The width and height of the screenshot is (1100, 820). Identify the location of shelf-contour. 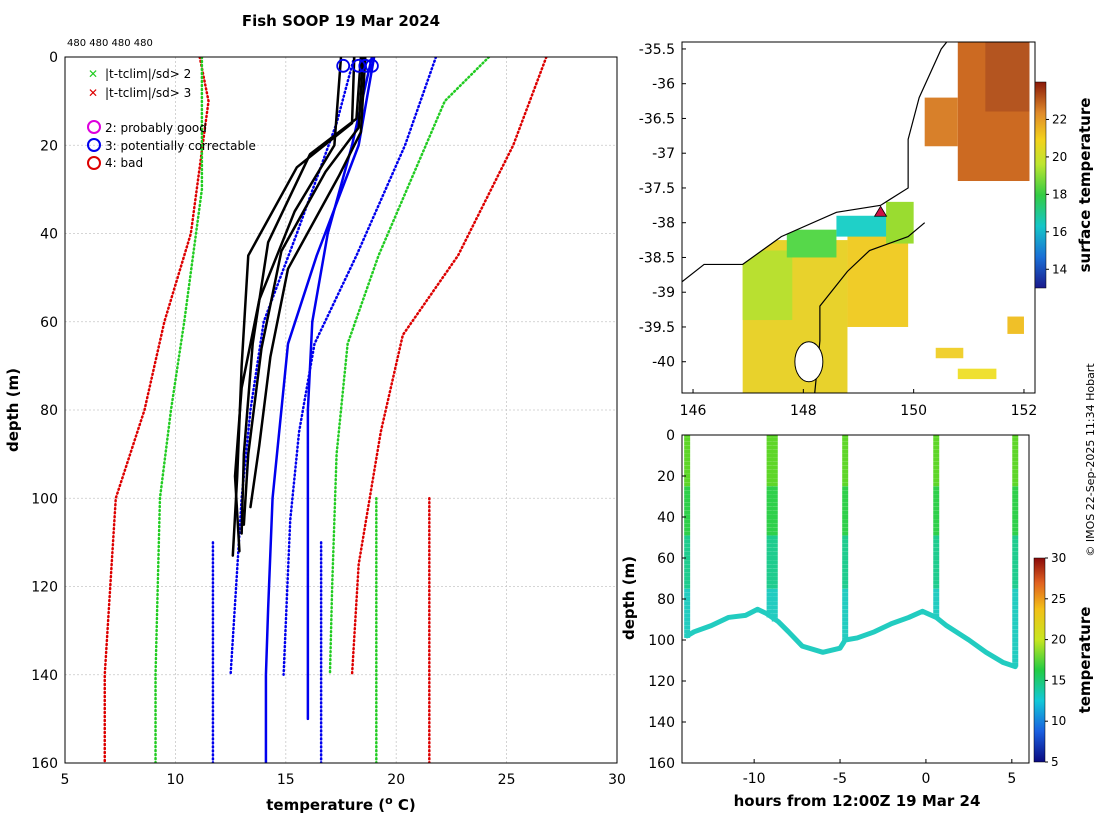
(870, 307).